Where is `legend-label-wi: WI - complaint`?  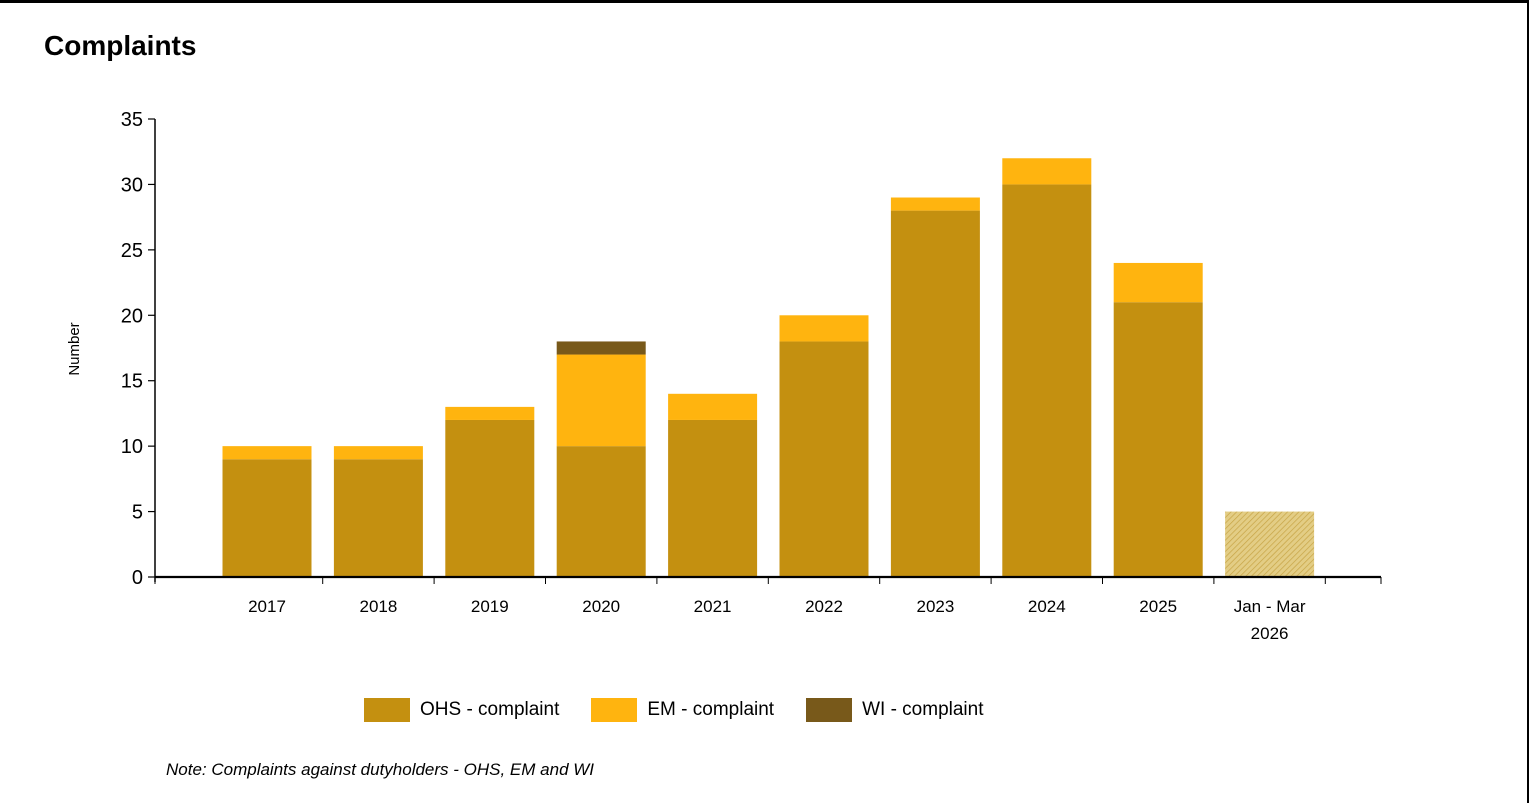 legend-label-wi: WI - complaint is located at coordinates (923, 709).